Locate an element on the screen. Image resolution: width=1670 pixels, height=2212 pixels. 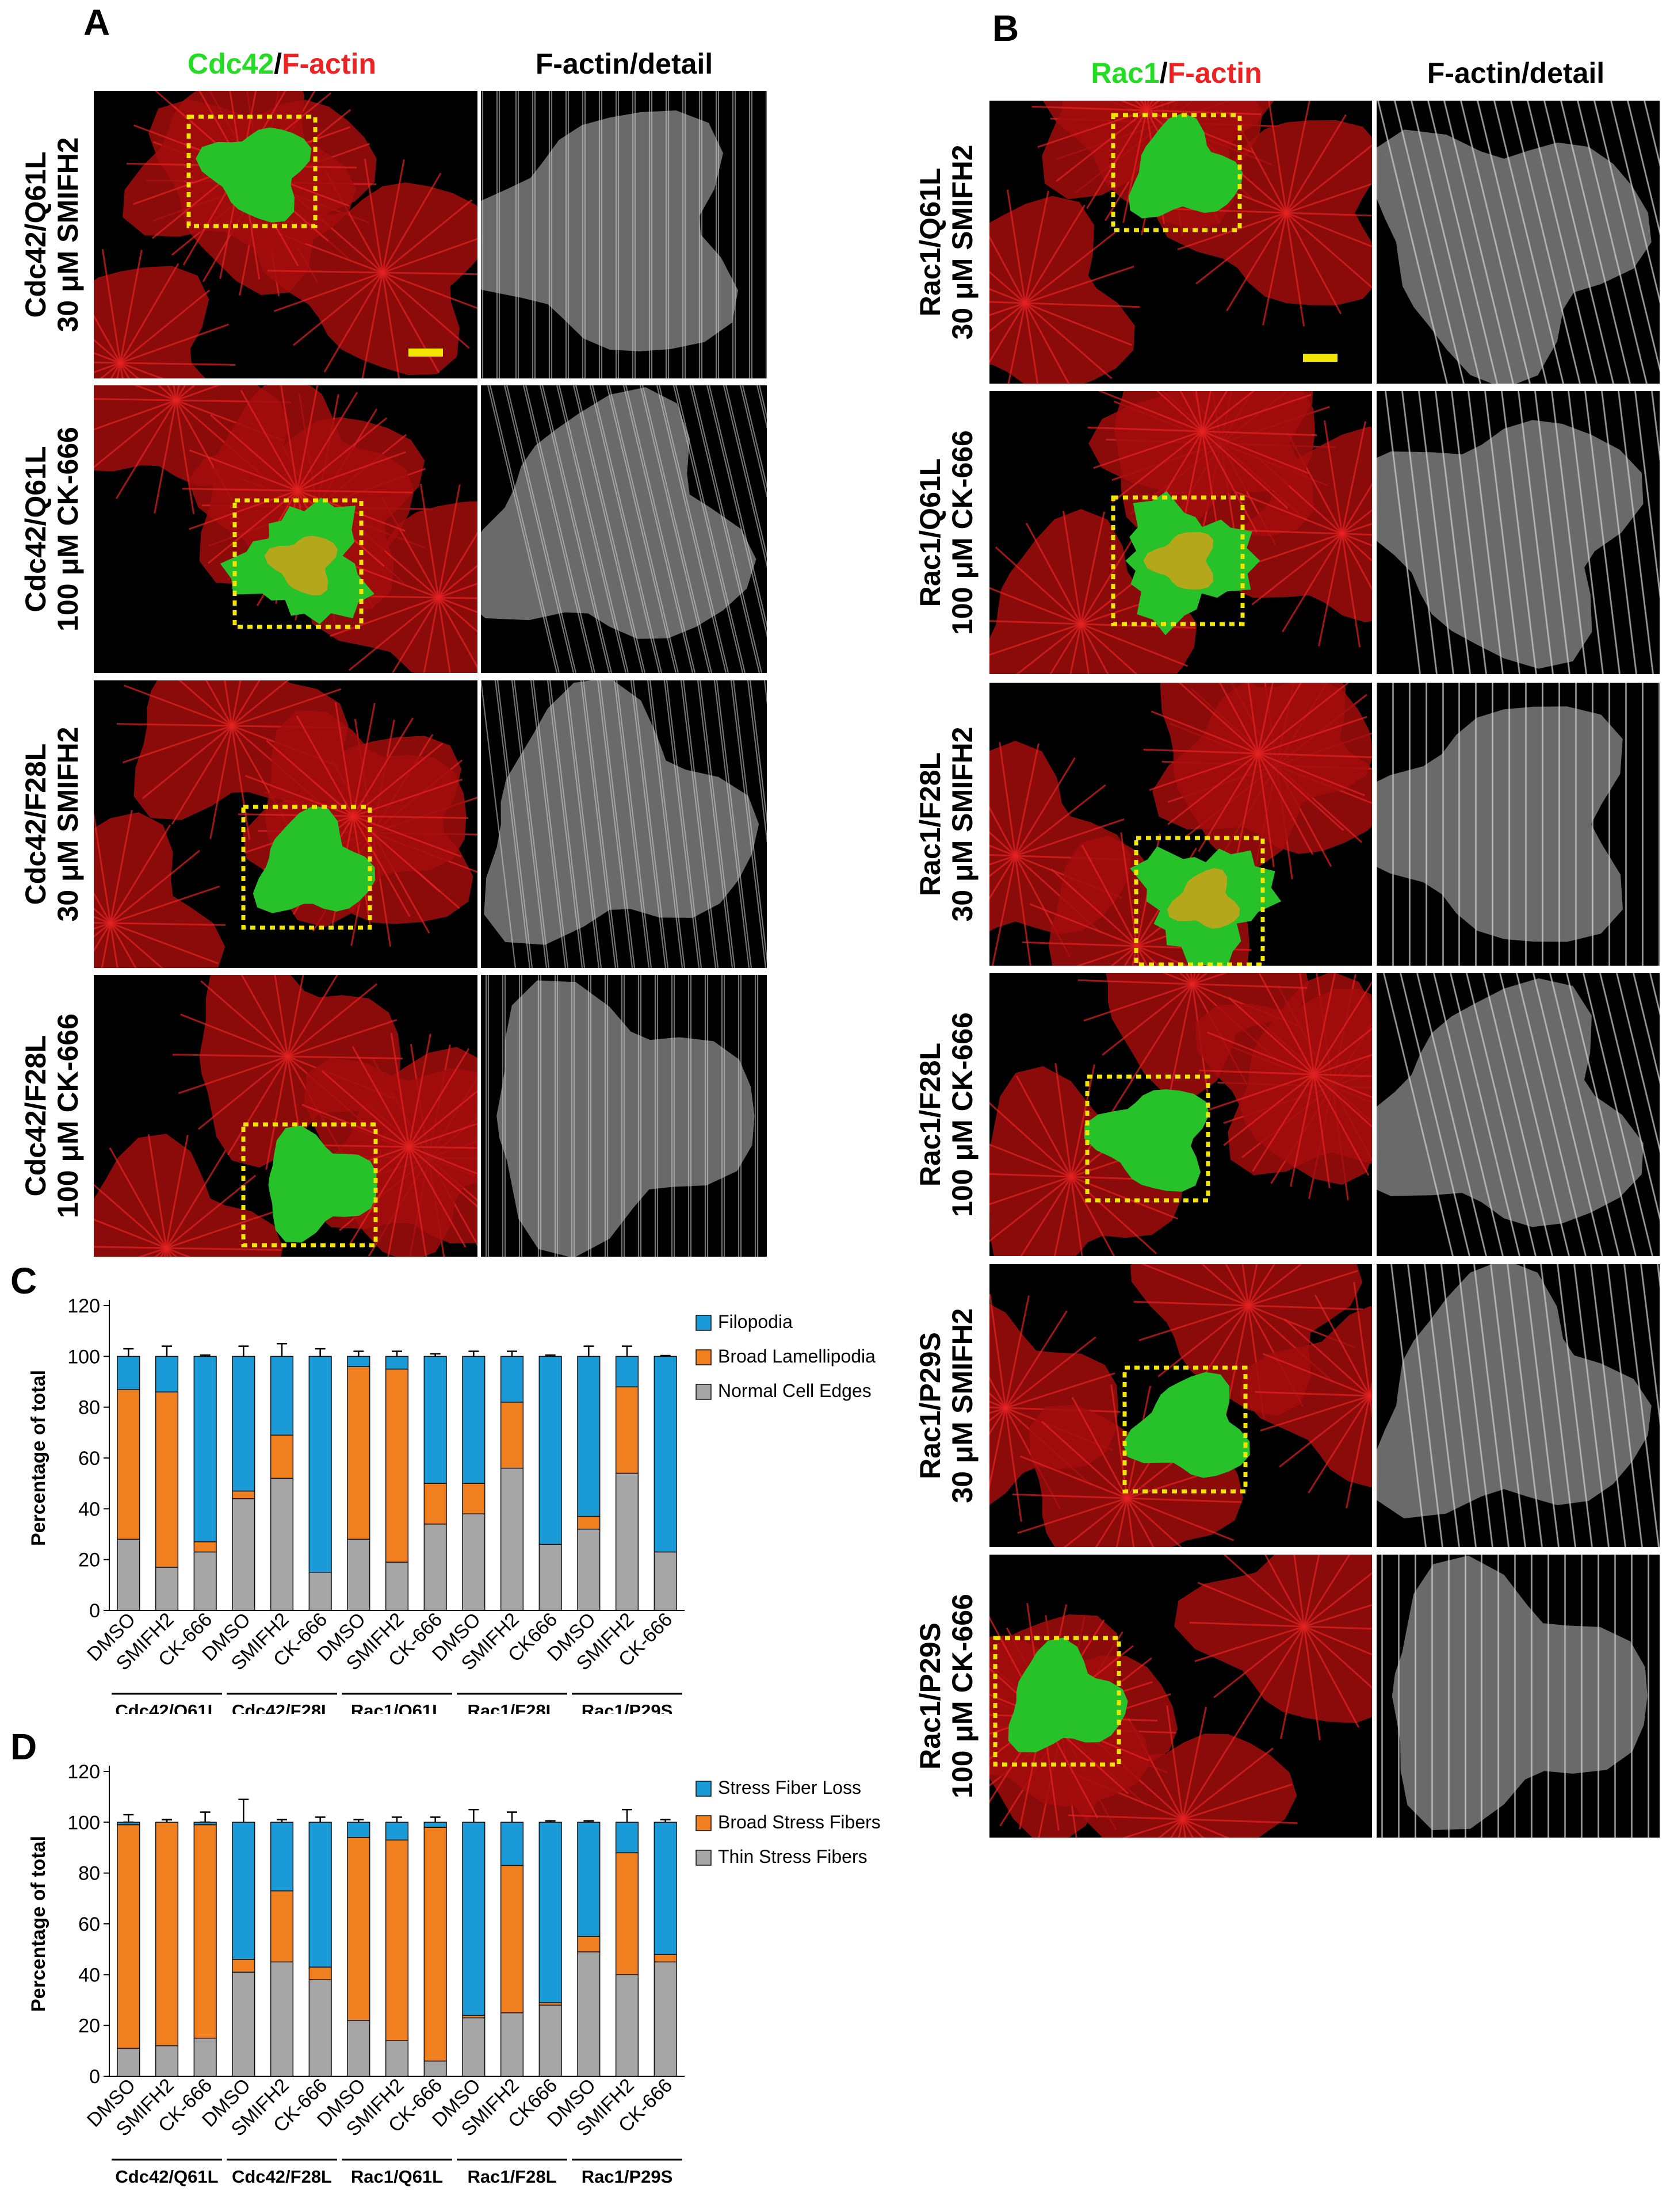
chart-c-ytick-label: 0 is located at coordinates (95, 1611).